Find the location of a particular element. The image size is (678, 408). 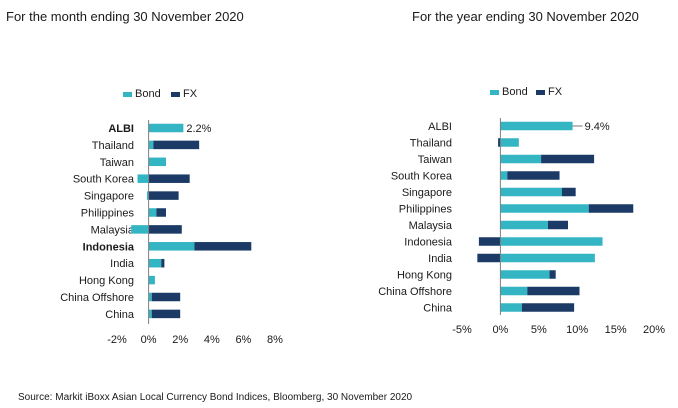

x-tick-label: 15% is located at coordinates (616, 330).